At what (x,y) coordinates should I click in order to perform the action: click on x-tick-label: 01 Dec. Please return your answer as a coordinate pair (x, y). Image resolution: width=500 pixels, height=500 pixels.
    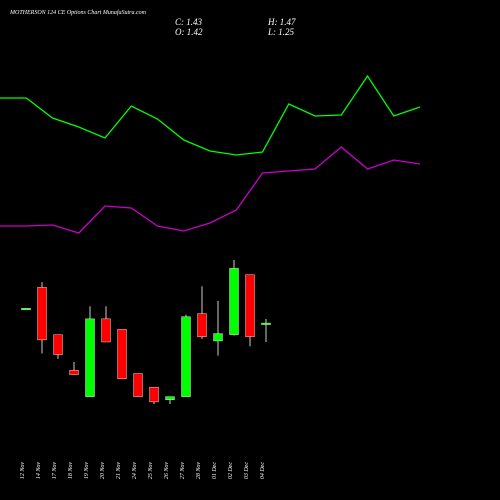
    Looking at the image, I should click on (215, 470).